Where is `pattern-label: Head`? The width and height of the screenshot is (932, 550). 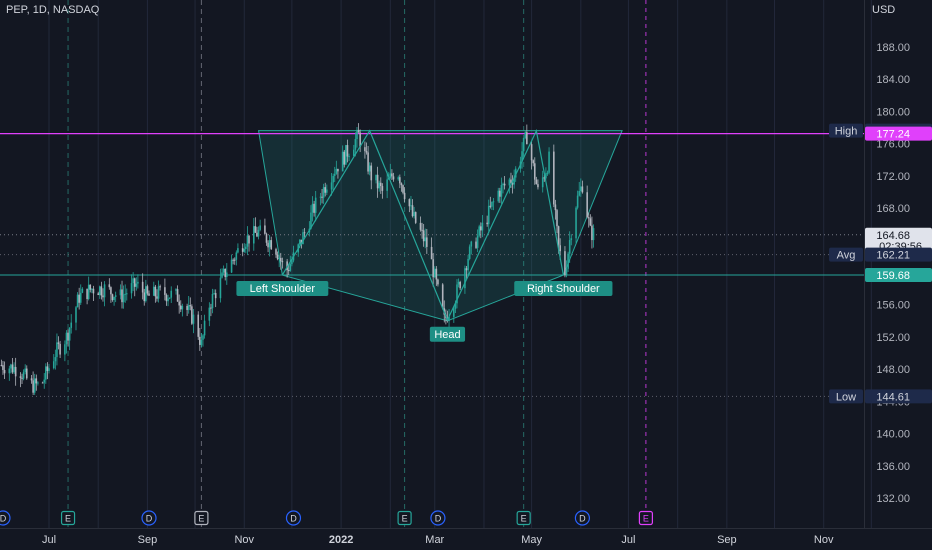 pattern-label: Head is located at coordinates (447, 335).